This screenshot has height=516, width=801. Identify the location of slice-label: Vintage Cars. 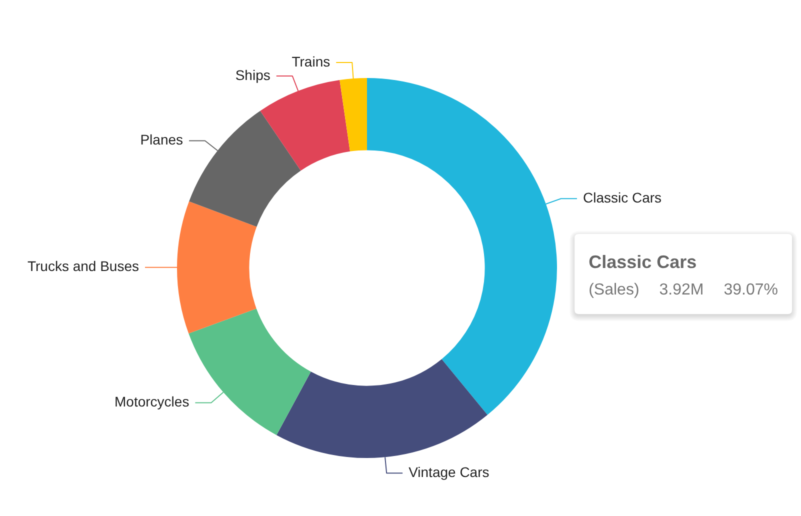
(449, 472).